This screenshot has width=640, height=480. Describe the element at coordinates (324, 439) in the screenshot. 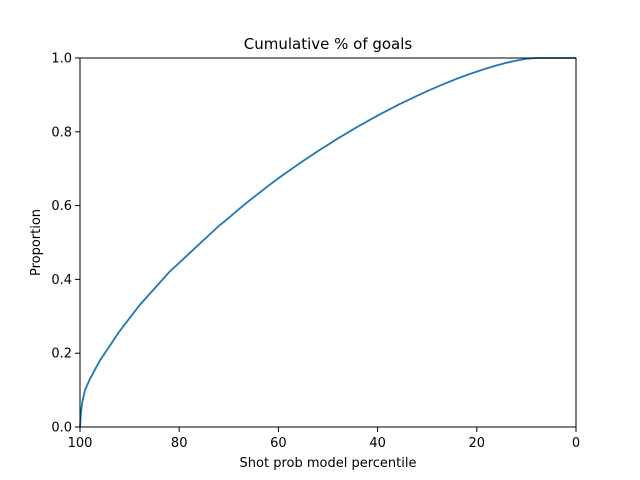

I see `x-axis-ticks: 100 80 60 40 20 0` at that location.